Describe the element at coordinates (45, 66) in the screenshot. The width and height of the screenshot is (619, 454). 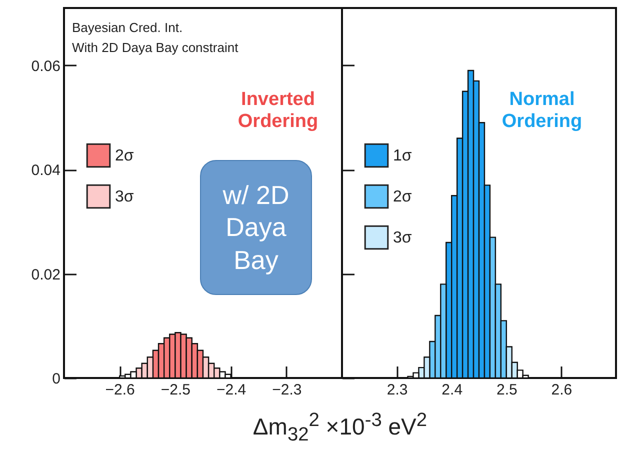
I see `y-tick-label: 0.06` at that location.